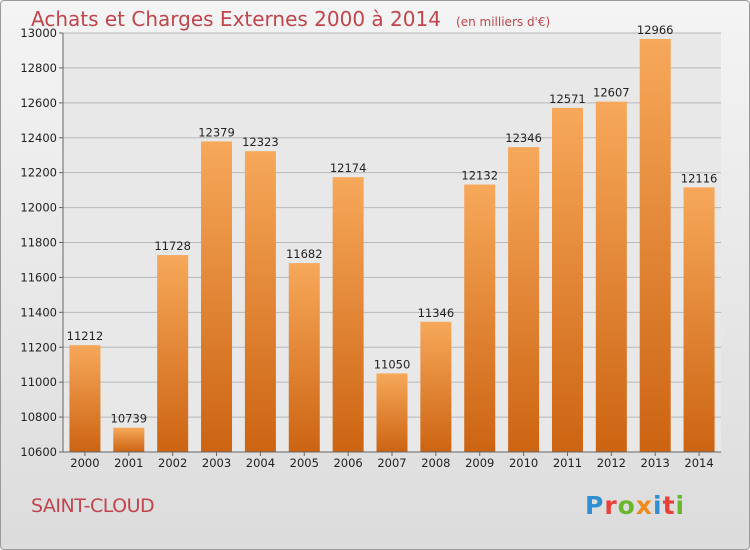 This screenshot has width=750, height=550. Describe the element at coordinates (524, 300) in the screenshot. I see `bar-2010` at that location.